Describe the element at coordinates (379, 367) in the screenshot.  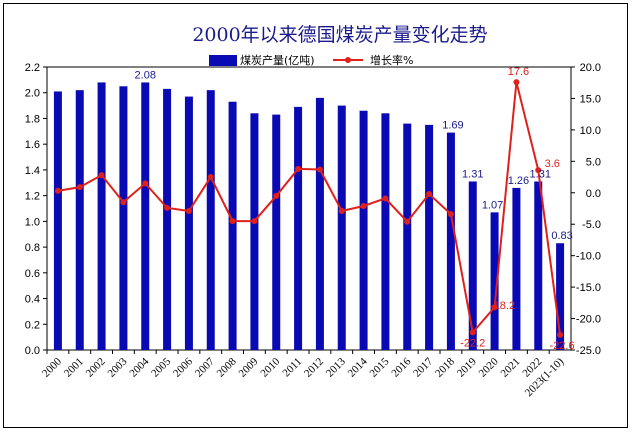
I see `x-tick-label: 2015` at that location.